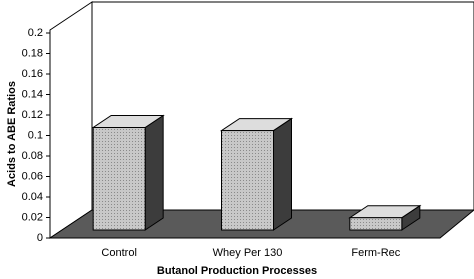  Describe the element at coordinates (32, 156) in the screenshot. I see `y-tick-label: 0.08` at that location.